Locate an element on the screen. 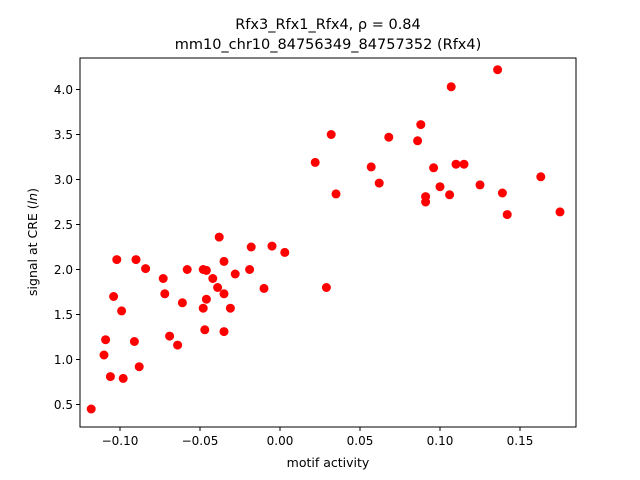  x-tick-label: 0.10 is located at coordinates (440, 441).